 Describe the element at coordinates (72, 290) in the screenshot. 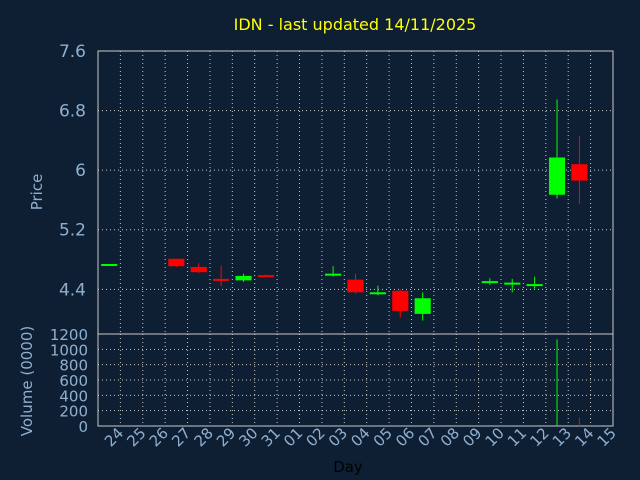

I see `price-tick-label: 4.4` at that location.